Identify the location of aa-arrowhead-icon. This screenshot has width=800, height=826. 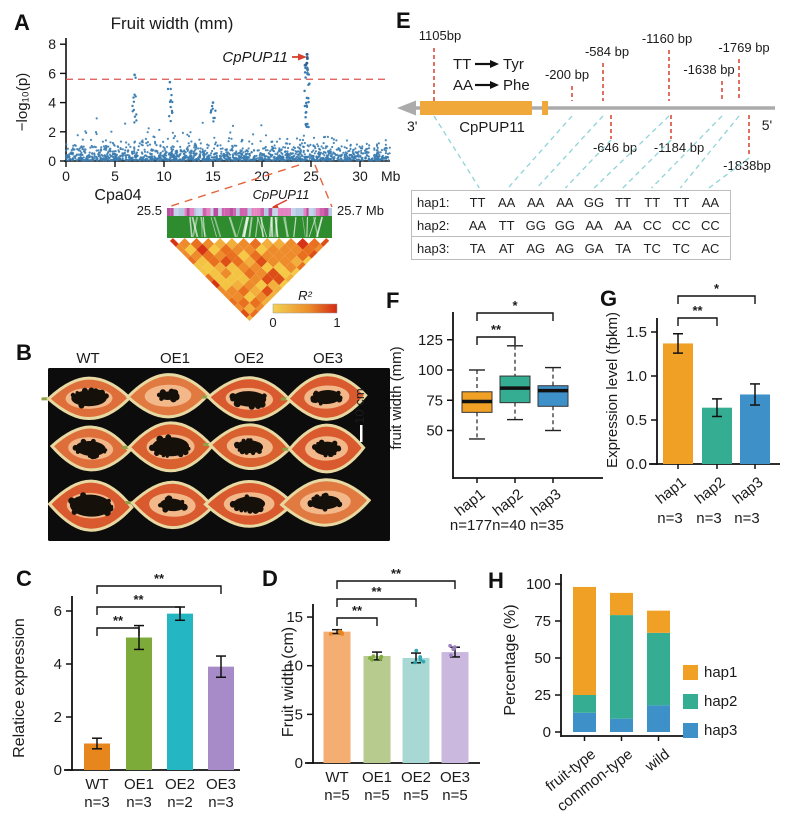
(494, 85).